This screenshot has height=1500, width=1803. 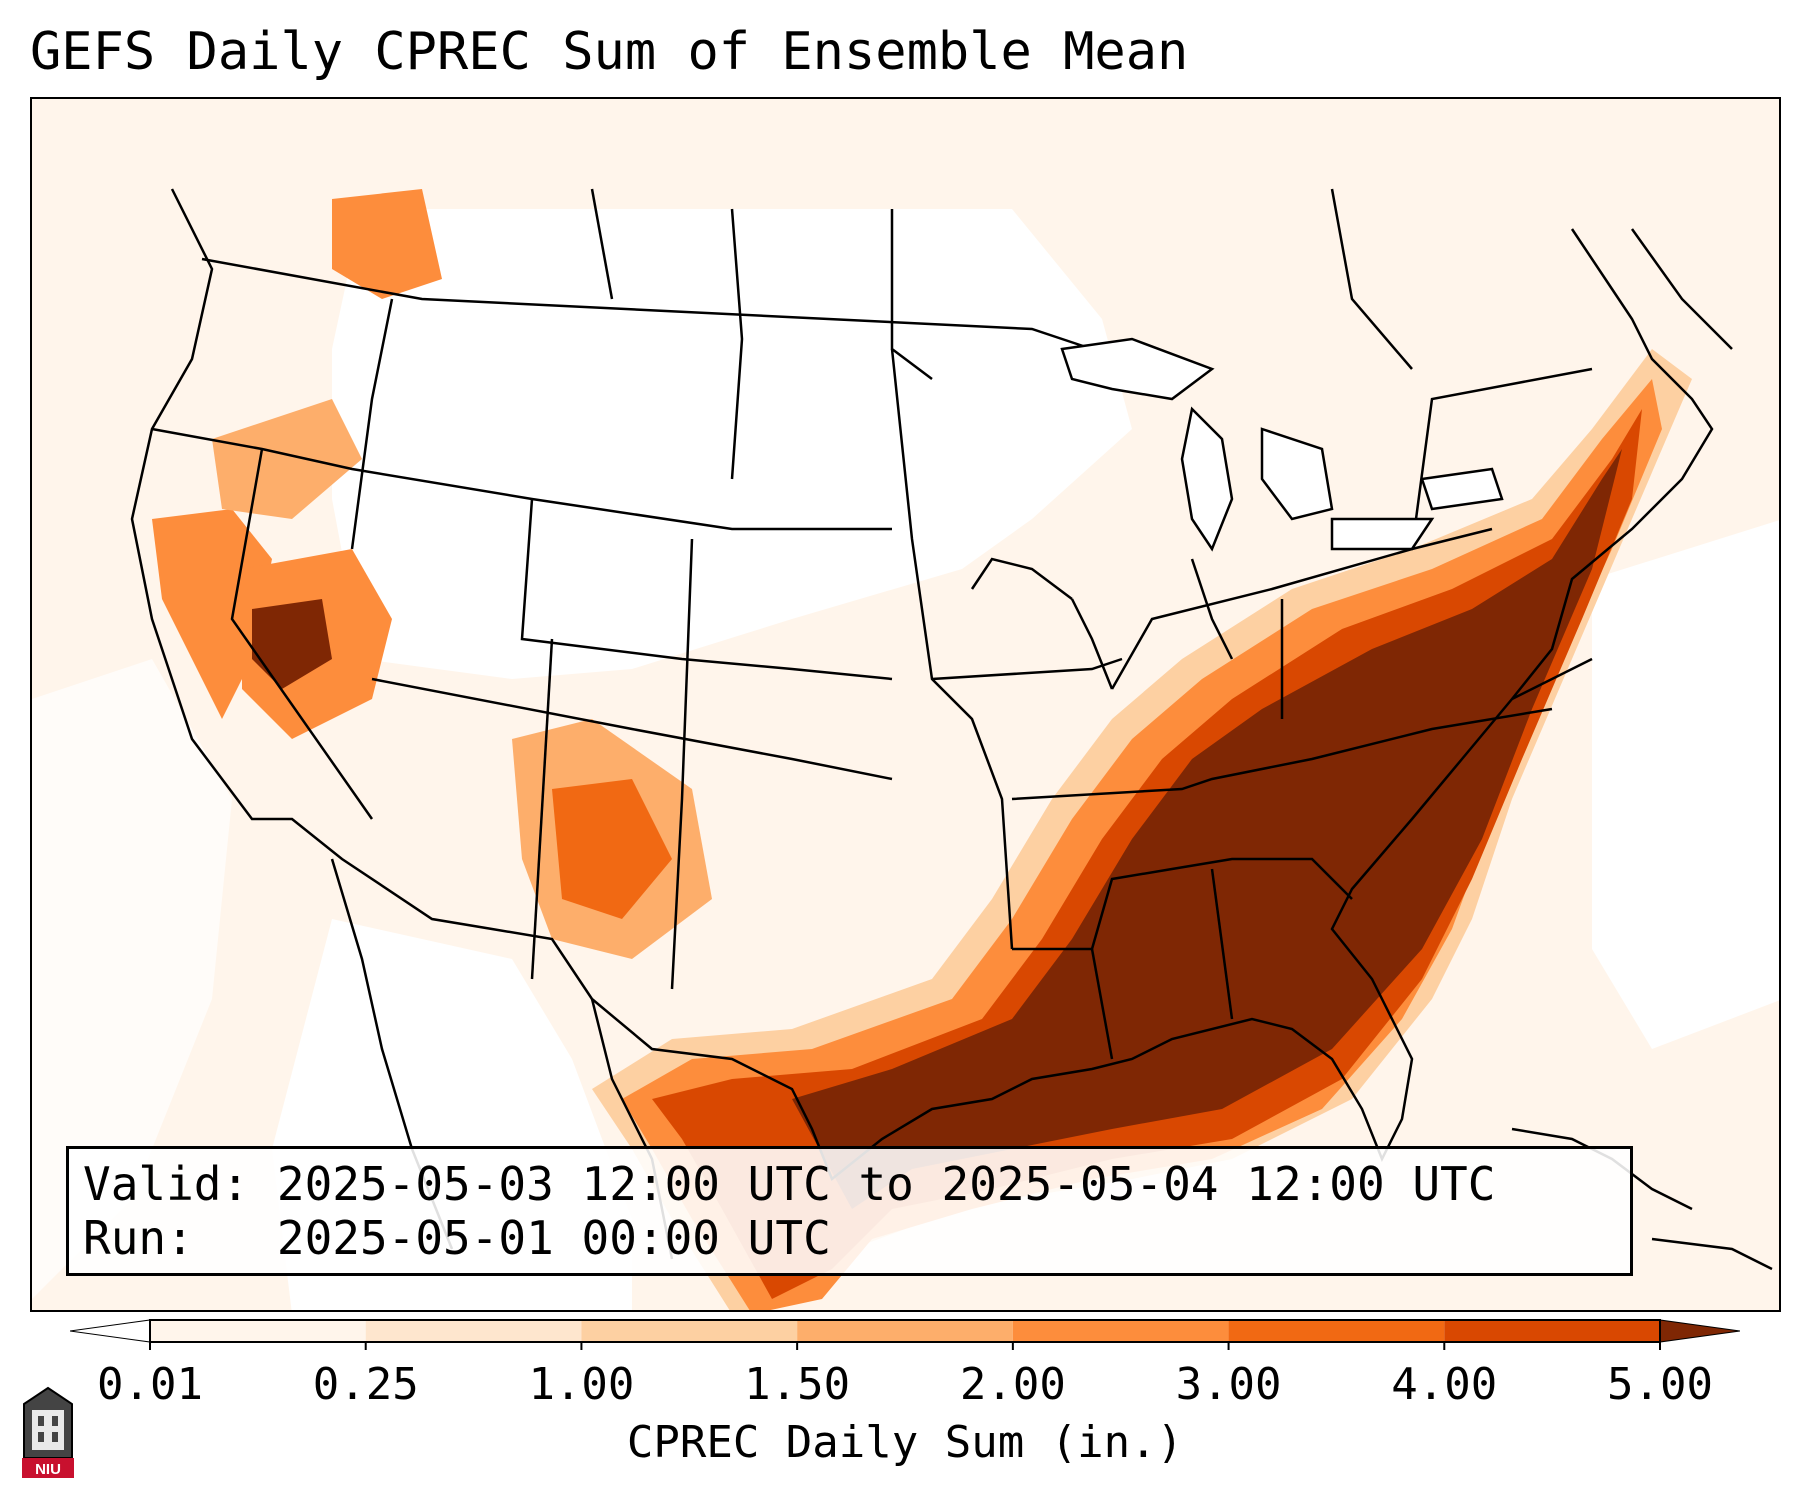 I want to click on colorbar-tick-label: 4.00, so click(x=1444, y=1384).